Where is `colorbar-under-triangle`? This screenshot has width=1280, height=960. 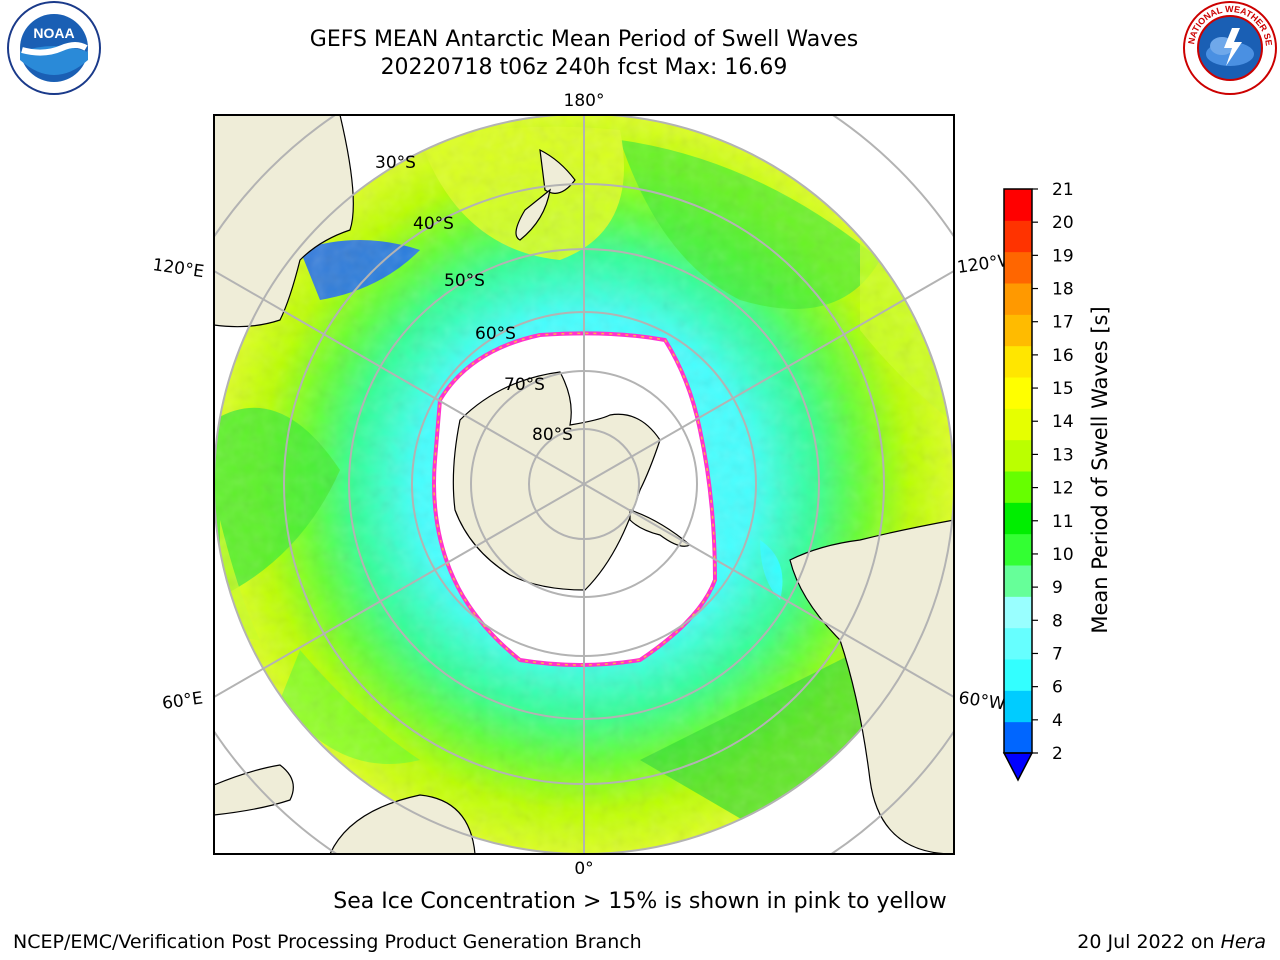
colorbar-under-triangle is located at coordinates (1018, 767).